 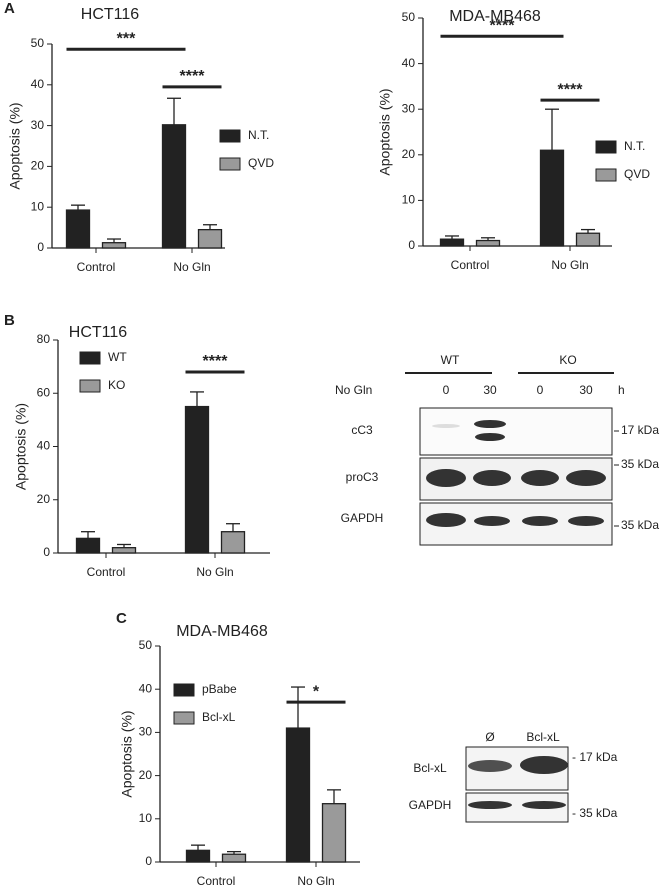 I want to click on panel-label: C, so click(x=121, y=618).